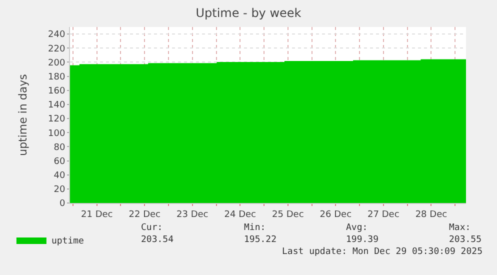 This screenshot has width=497, height=275. Describe the element at coordinates (152, 228) in the screenshot. I see `text: Cur:` at that location.